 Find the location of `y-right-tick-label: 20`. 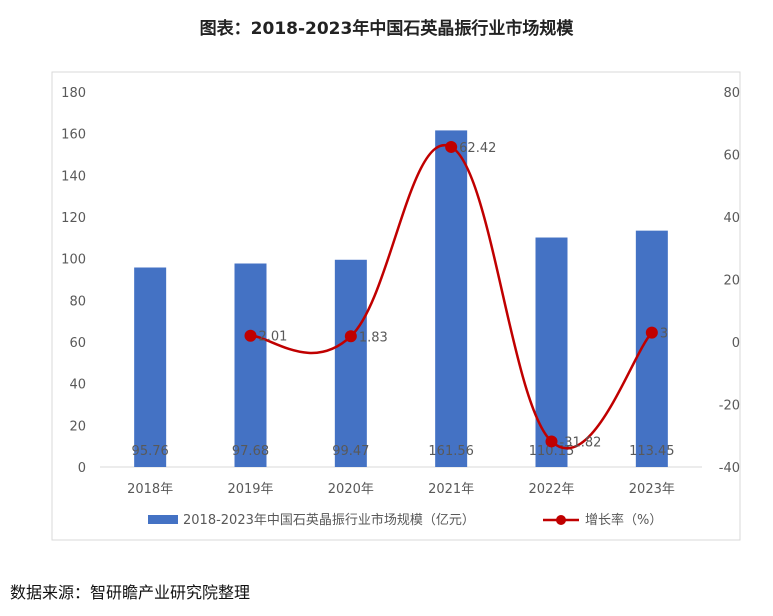

y-right-tick-label: 20 is located at coordinates (731, 281).